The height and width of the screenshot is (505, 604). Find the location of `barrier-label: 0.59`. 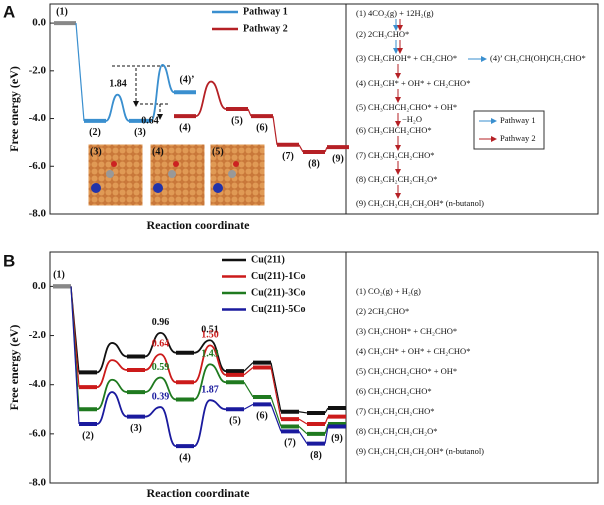

barrier-label: 0.59 is located at coordinates (161, 367).